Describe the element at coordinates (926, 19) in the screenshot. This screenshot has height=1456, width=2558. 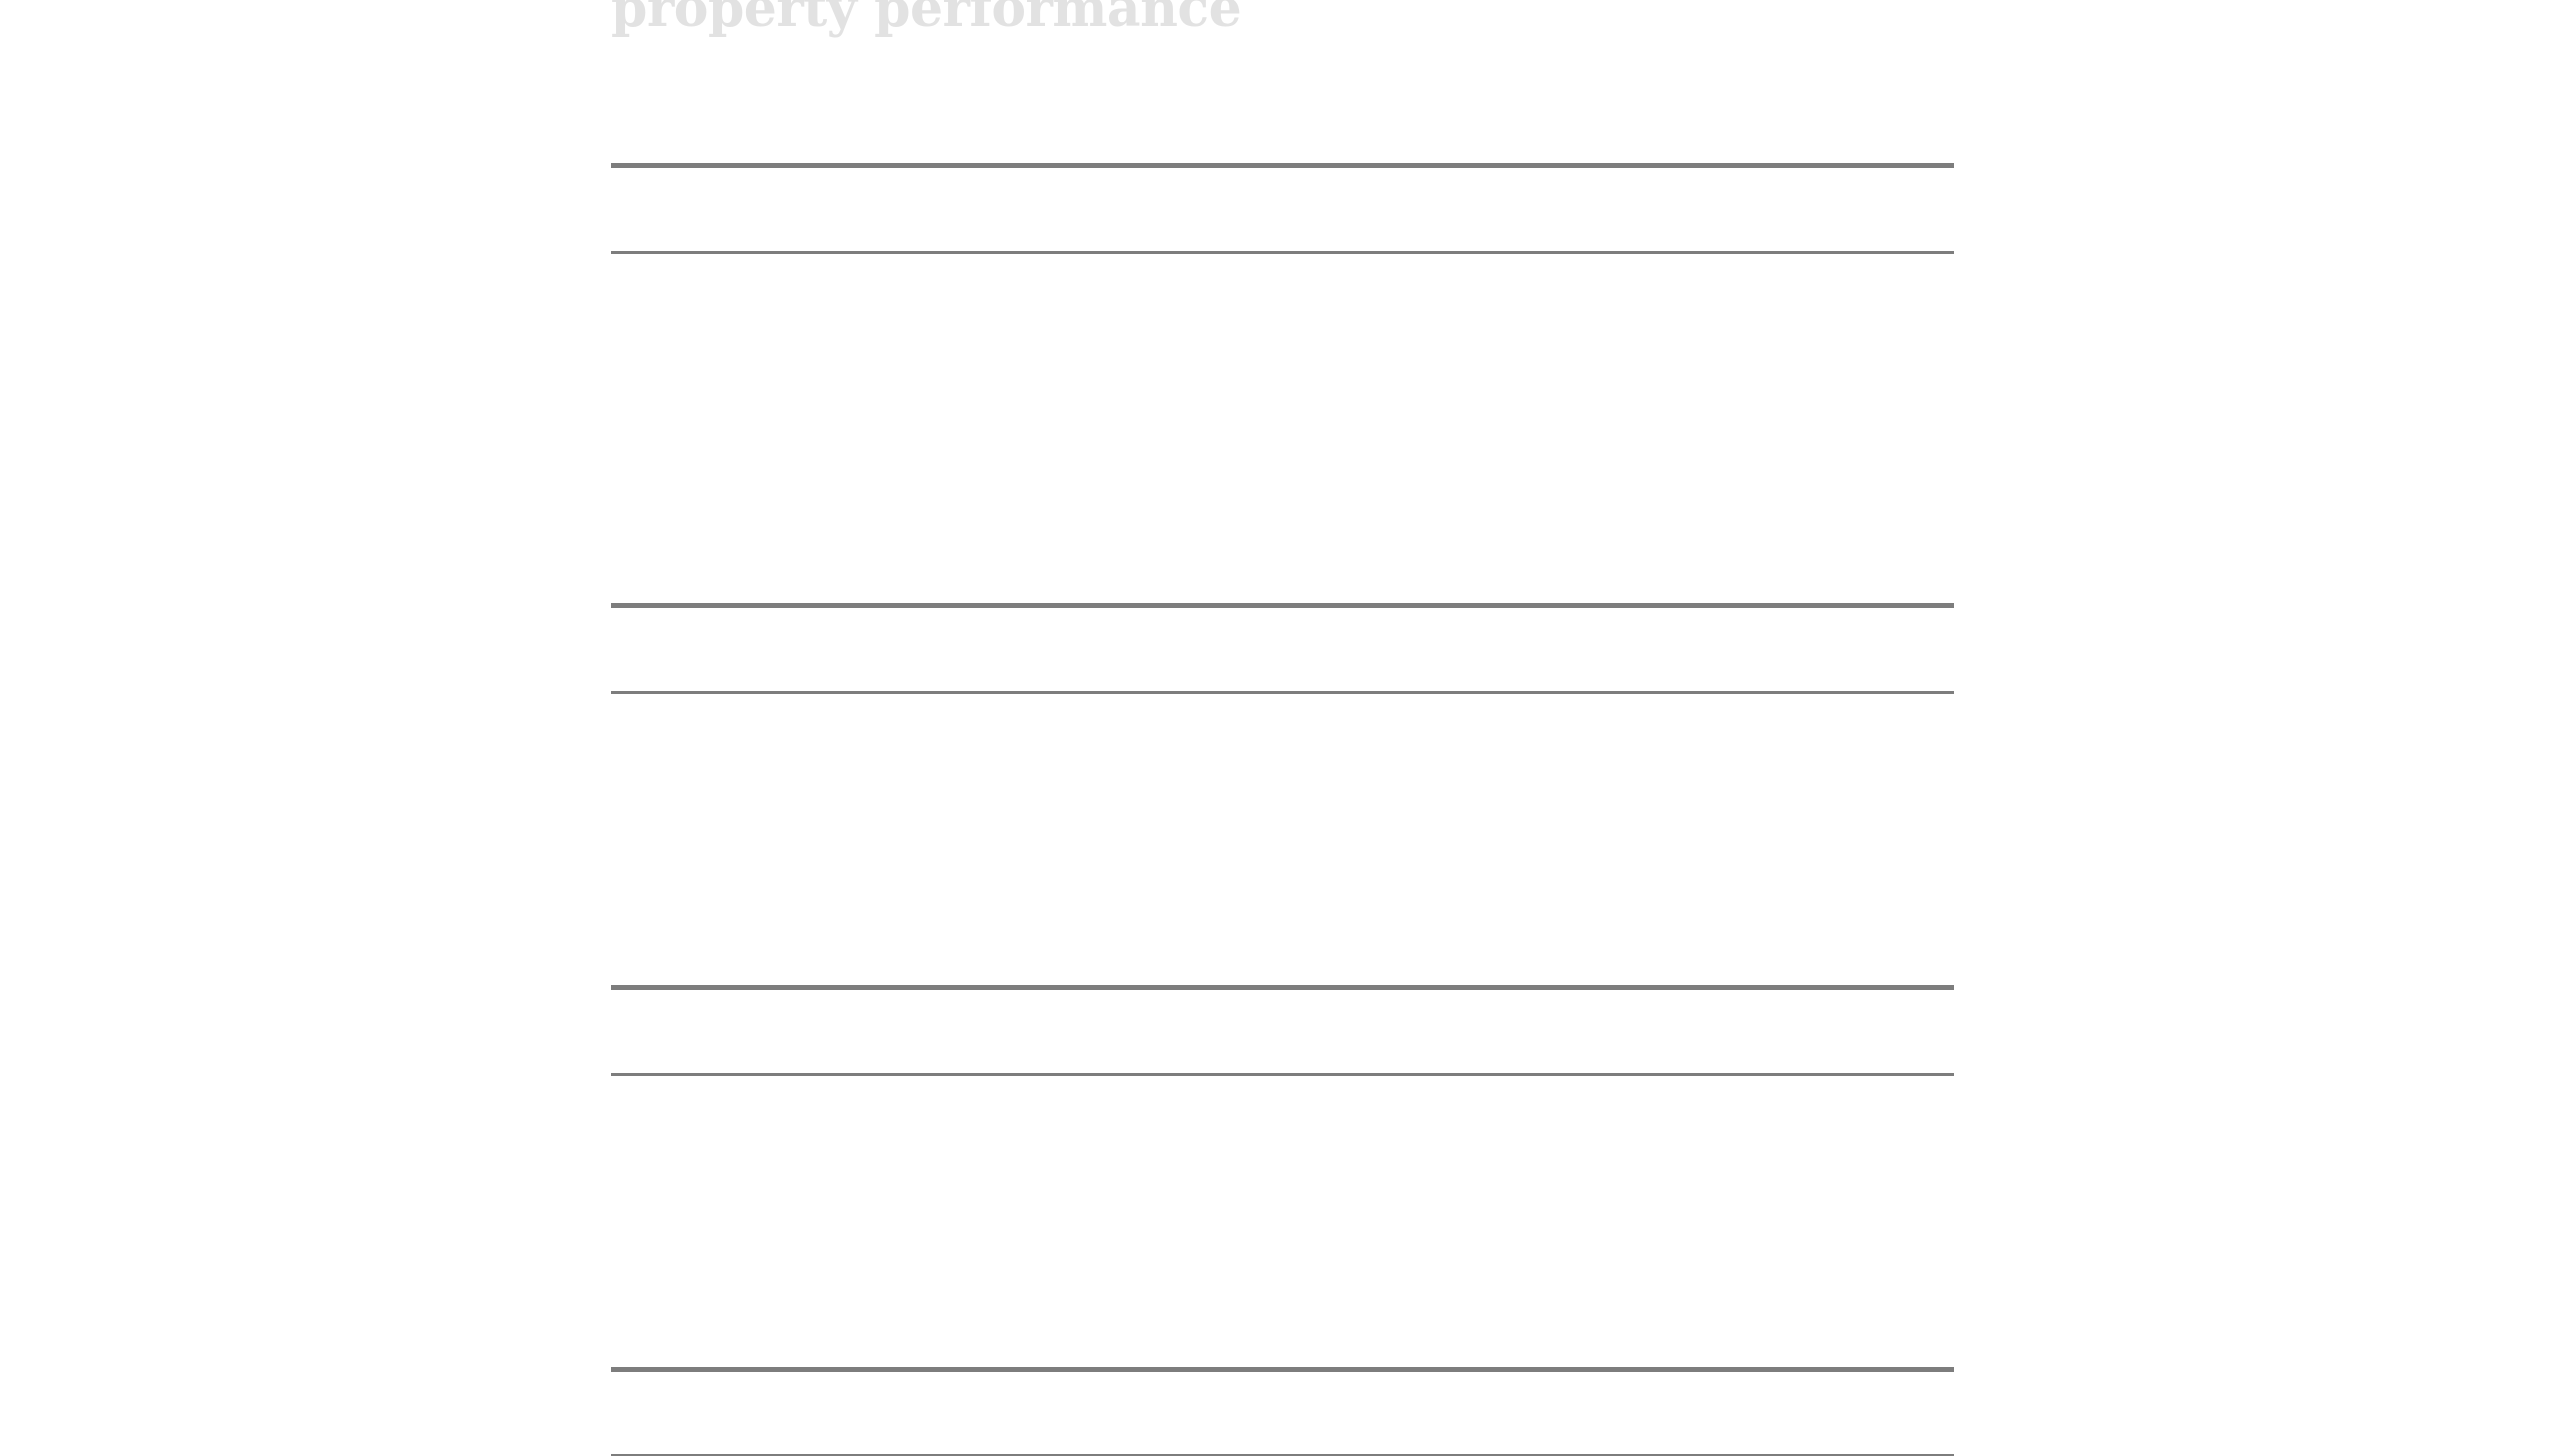
I see `page-title: property performance` at that location.